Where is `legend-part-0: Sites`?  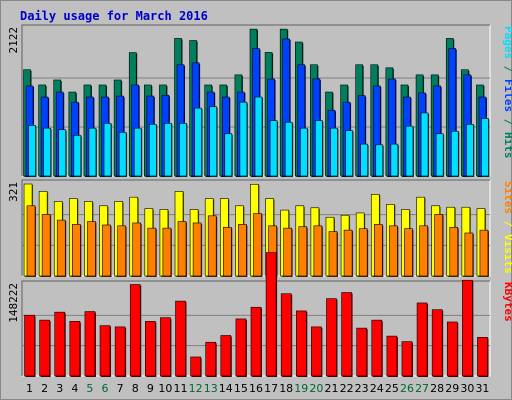
legend-part-0: Sites is located at coordinates (507, 197).